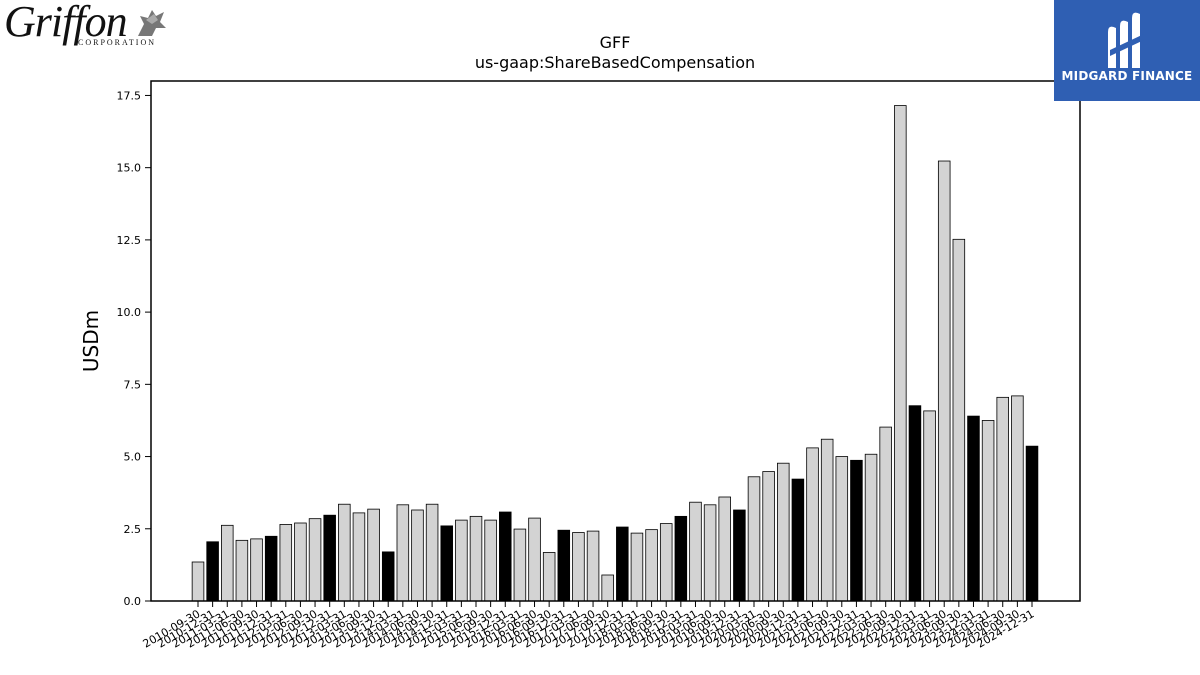 The image size is (1200, 675). What do you see at coordinates (152, 23) in the screenshot?
I see `griffin-icon` at bounding box center [152, 23].